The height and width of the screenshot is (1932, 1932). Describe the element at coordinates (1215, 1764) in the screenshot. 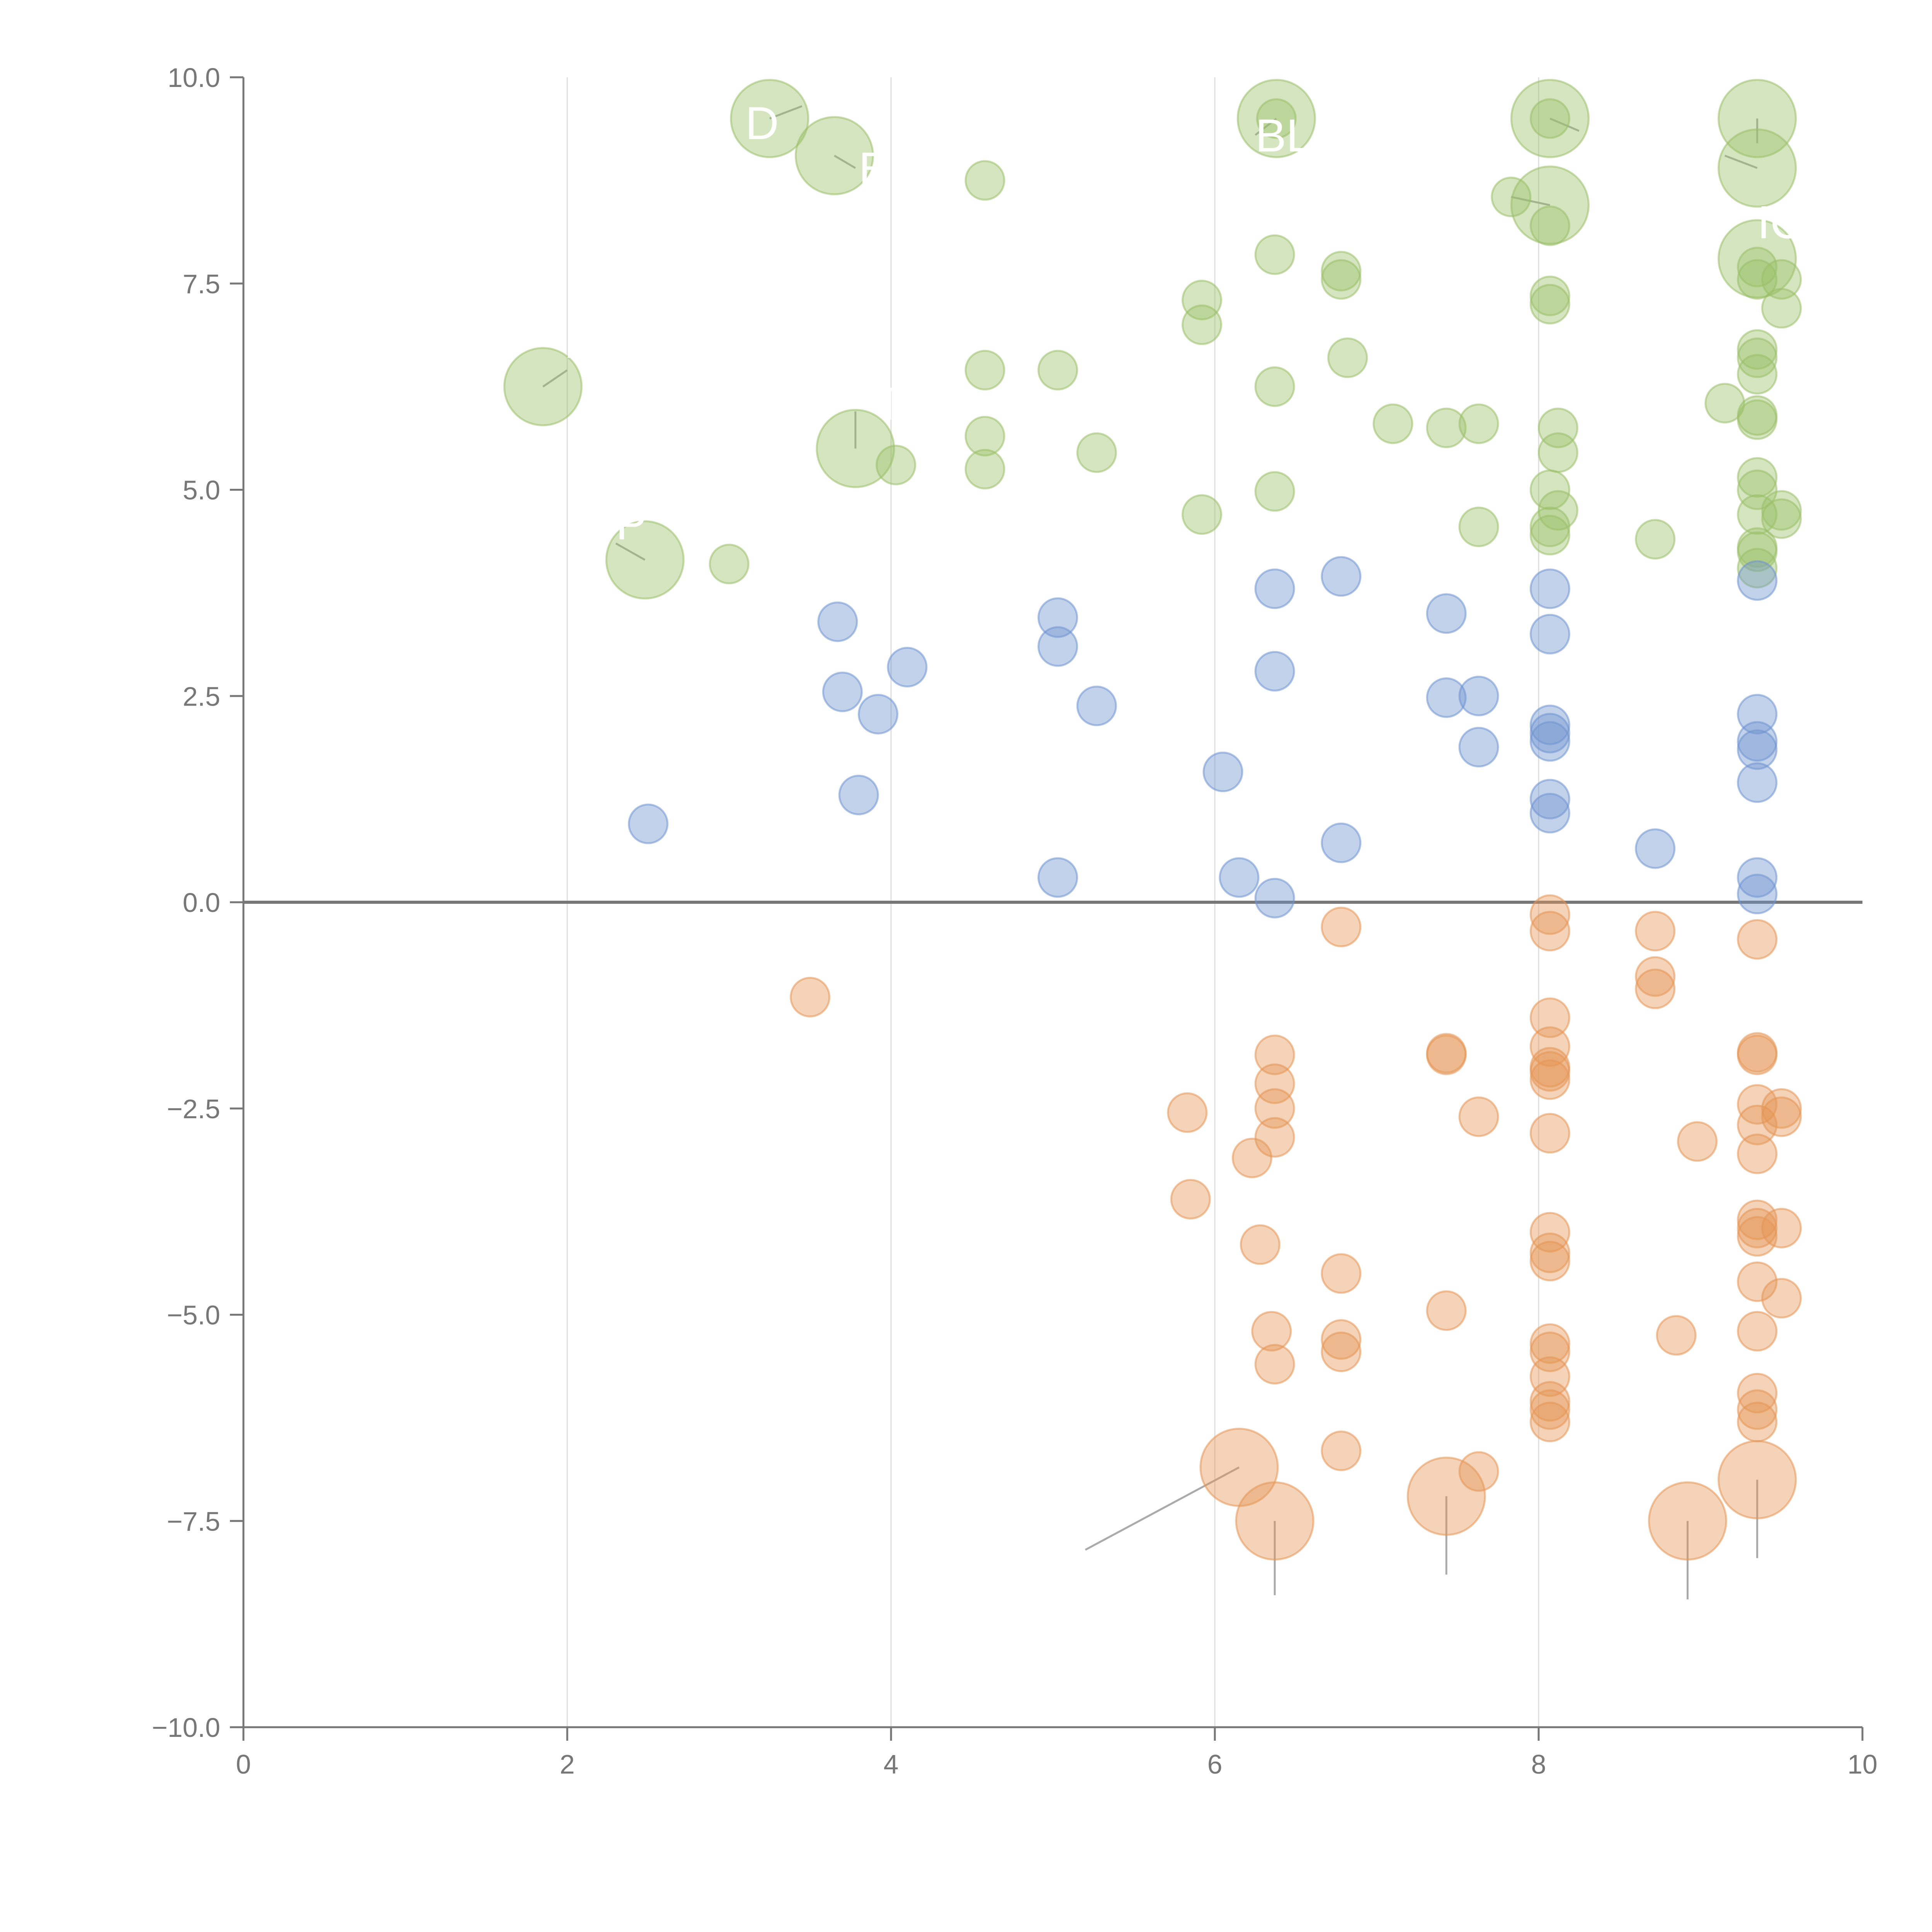

I see `x-tick-label: 6` at that location.